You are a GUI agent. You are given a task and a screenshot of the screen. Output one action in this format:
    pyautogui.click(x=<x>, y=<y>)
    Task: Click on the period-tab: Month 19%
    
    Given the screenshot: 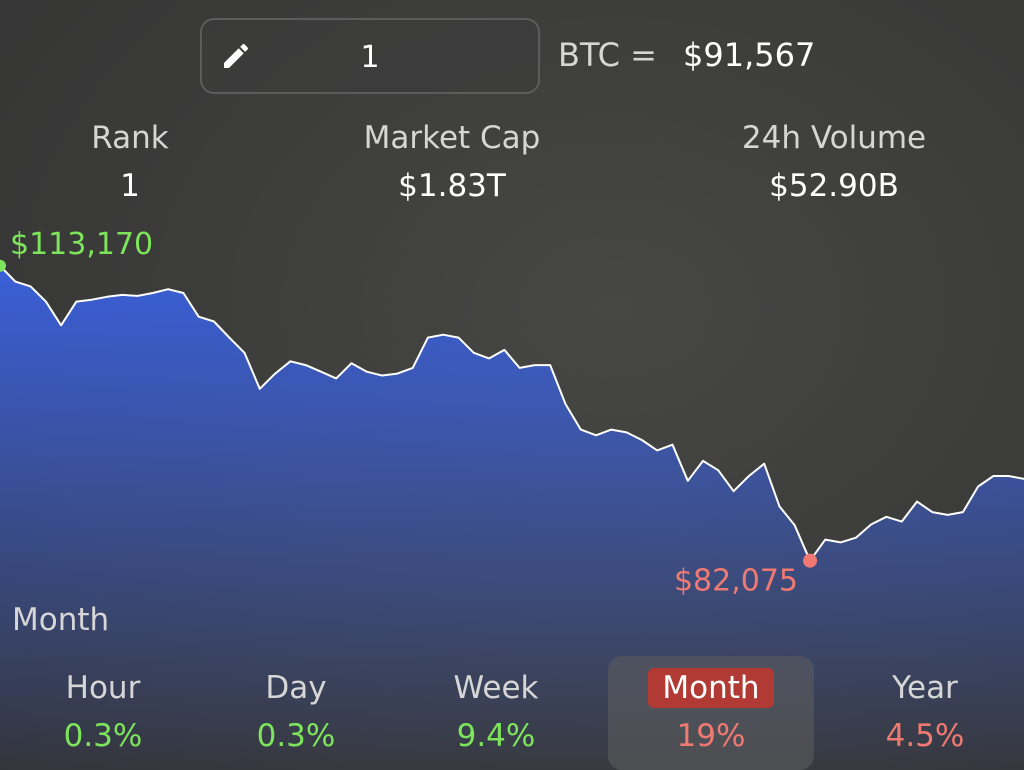 What is the action you would take?
    pyautogui.click(x=711, y=713)
    